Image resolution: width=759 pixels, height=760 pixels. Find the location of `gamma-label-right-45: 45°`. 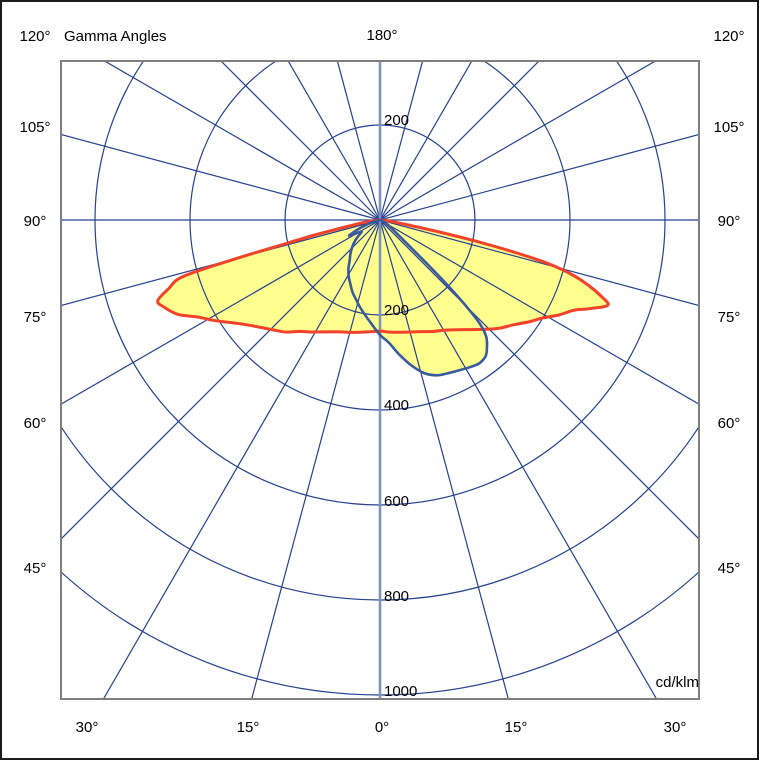

gamma-label-right-45: 45° is located at coordinates (729, 568).